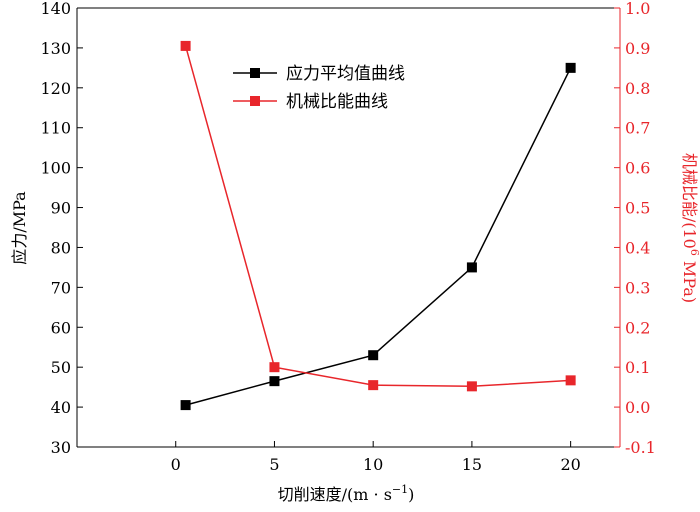  Describe the element at coordinates (637, 128) in the screenshot. I see `right-y-tick-label: 0.7` at that location.